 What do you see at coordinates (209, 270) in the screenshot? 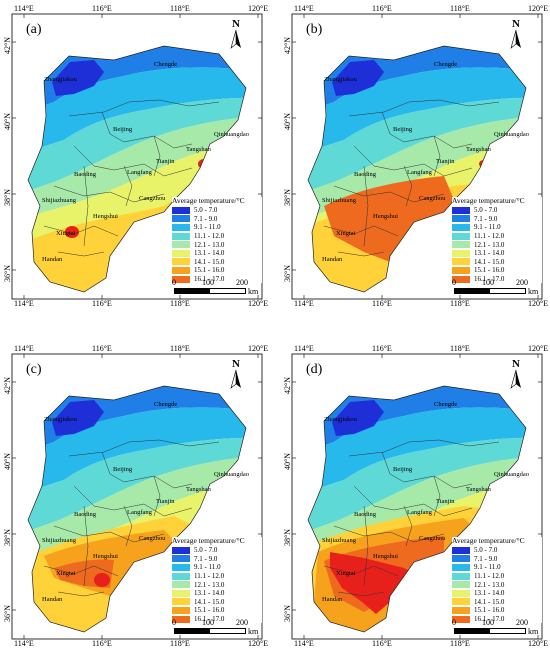
I see `legend-label: 15.1 - 16.0` at bounding box center [209, 270].